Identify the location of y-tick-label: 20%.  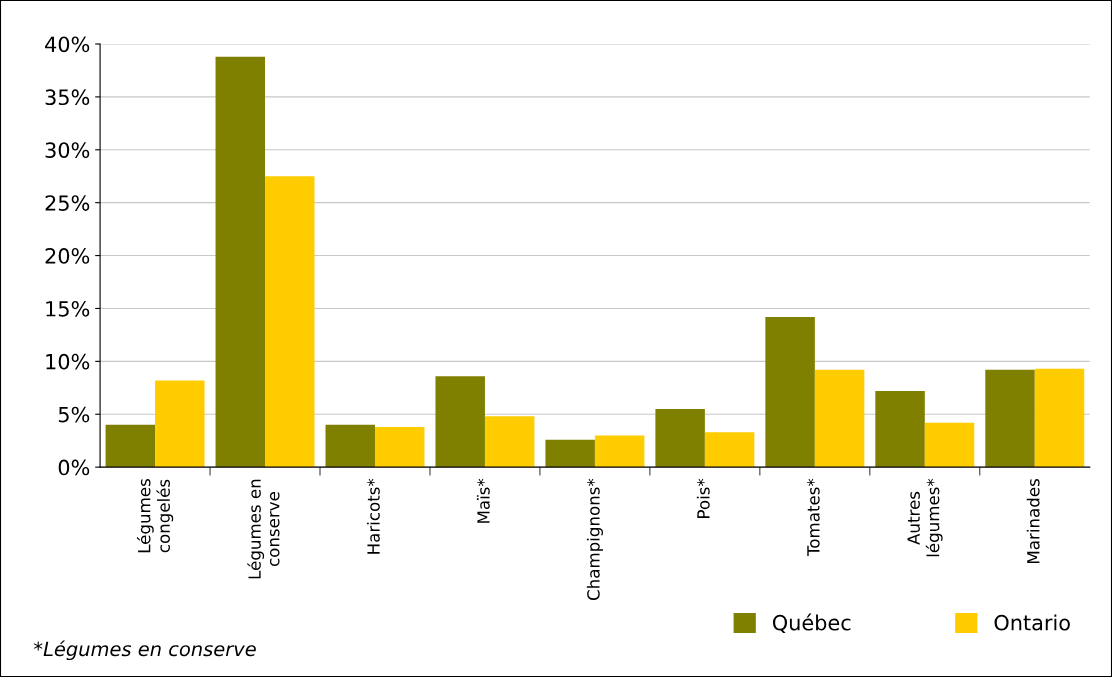
(67, 256).